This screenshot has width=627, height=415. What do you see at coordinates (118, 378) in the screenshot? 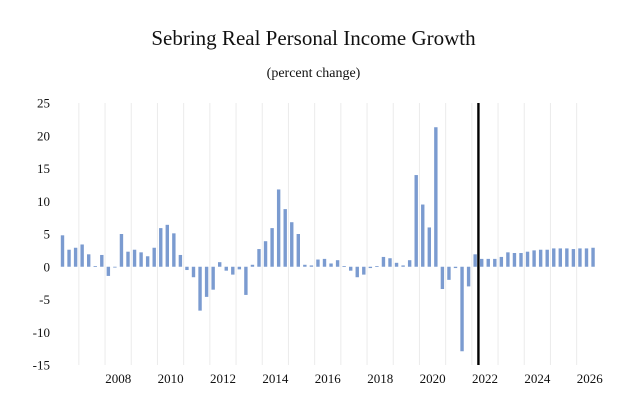
I see `x-tick-label: 2008` at bounding box center [118, 378].